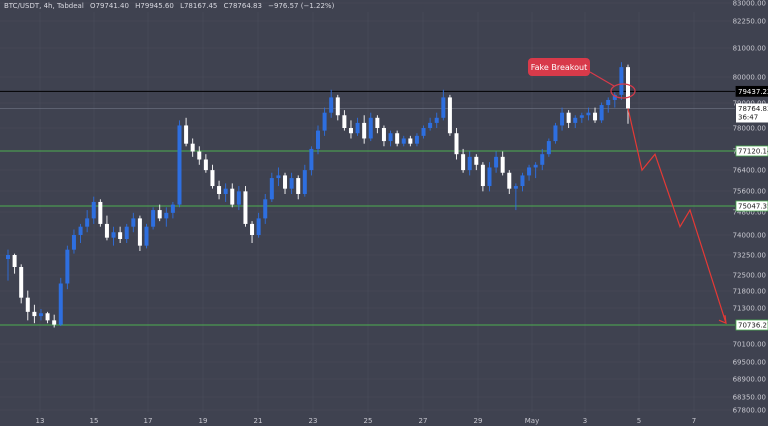 The width and height of the screenshot is (768, 426). What do you see at coordinates (243, 6) in the screenshot?
I see `header-close: C78764.83` at bounding box center [243, 6].